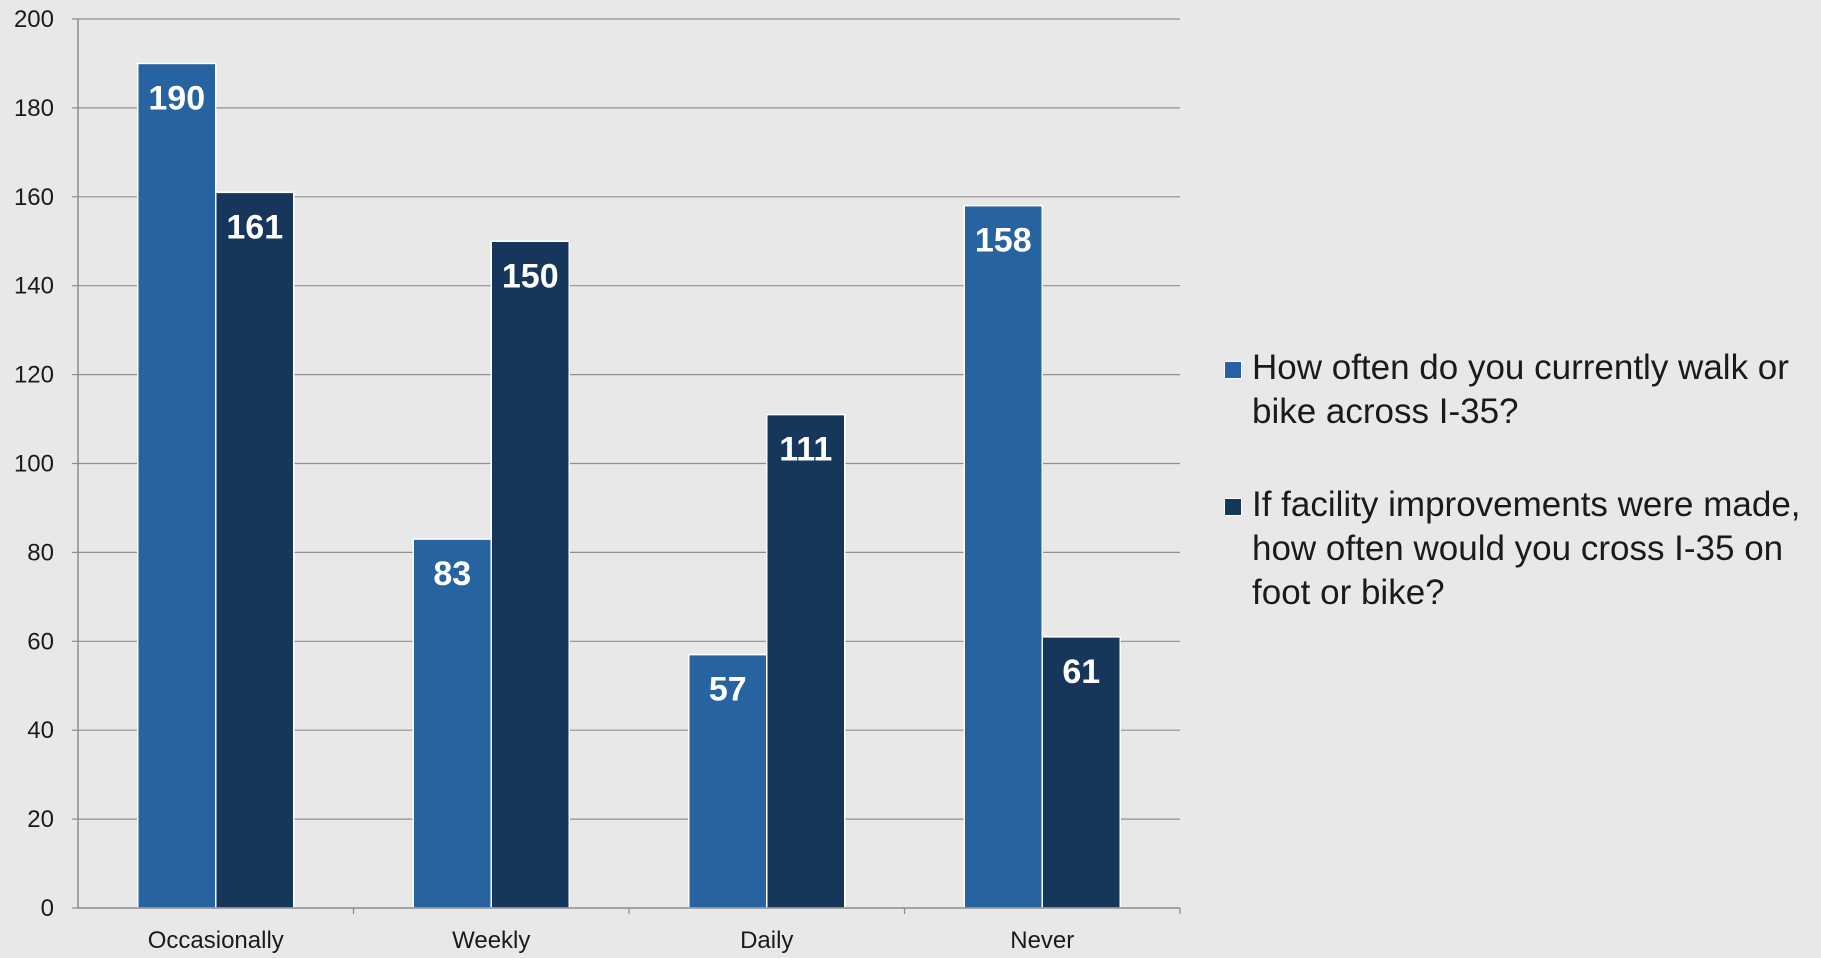  What do you see at coordinates (216, 940) in the screenshot?
I see `x-tick-label: Occasionally` at bounding box center [216, 940].